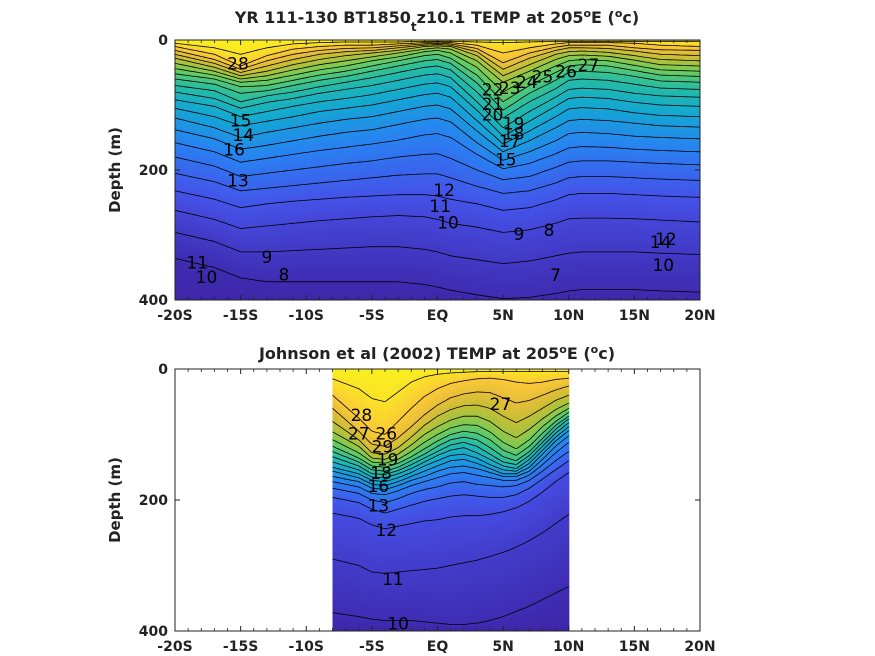  Describe the element at coordinates (362, 416) in the screenshot. I see `contour-label: 28` at that location.